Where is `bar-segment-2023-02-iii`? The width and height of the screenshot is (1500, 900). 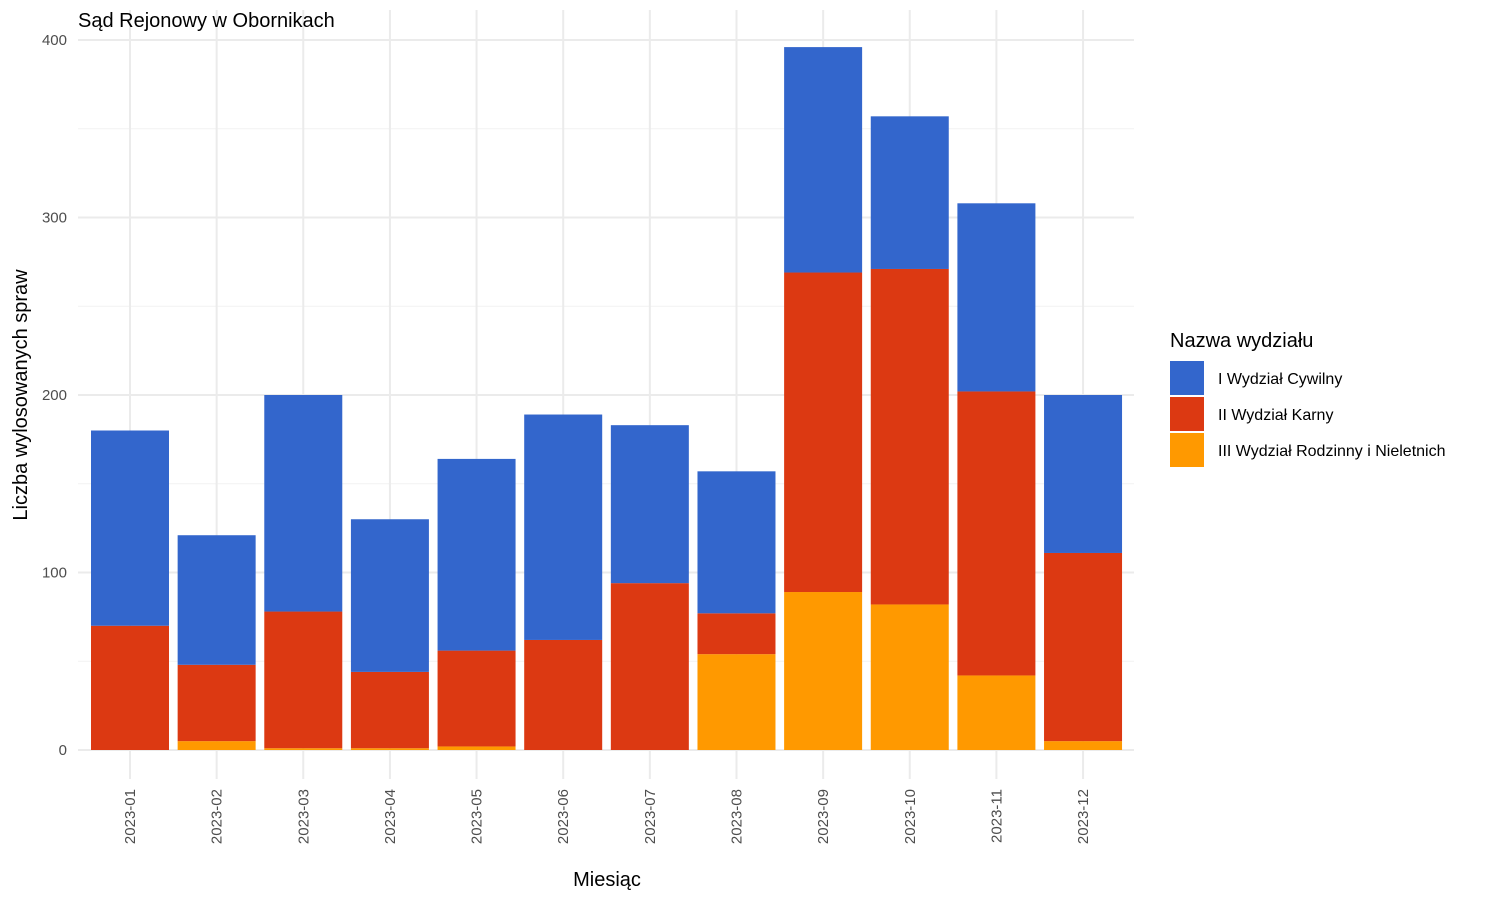 bar-segment-2023-02-iii is located at coordinates (216, 745).